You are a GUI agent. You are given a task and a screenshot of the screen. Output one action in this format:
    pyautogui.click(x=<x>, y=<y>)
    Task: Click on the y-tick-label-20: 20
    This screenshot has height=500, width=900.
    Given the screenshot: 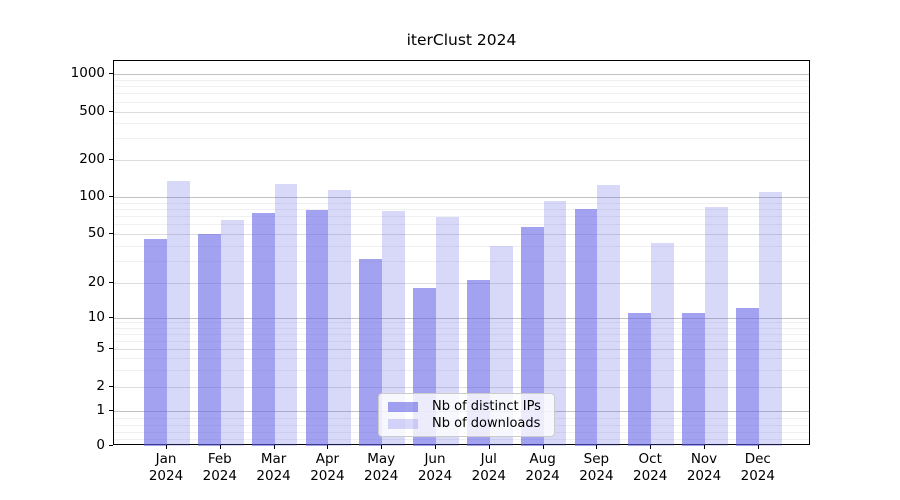 What is the action you would take?
    pyautogui.click(x=96, y=281)
    